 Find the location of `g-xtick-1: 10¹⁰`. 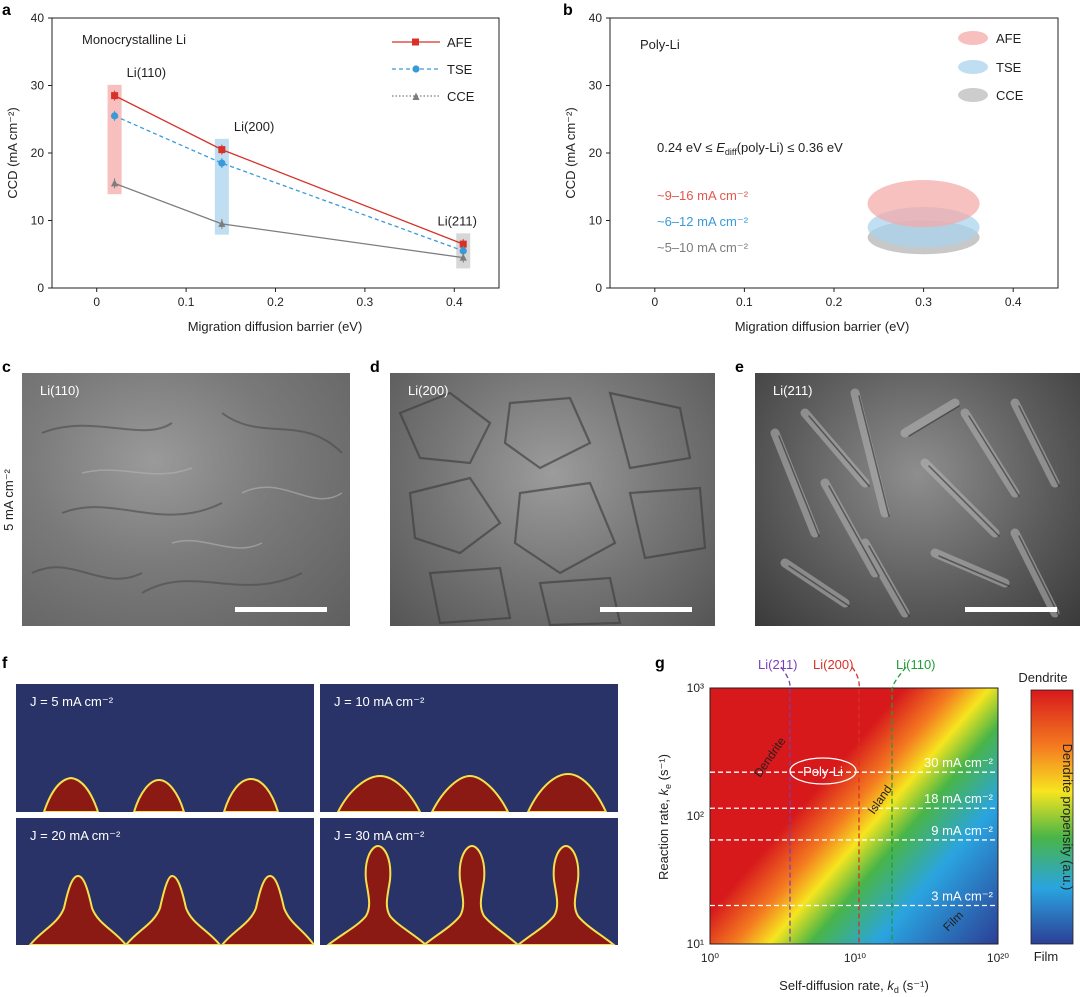

g-xtick-1: 10¹⁰ is located at coordinates (855, 958).